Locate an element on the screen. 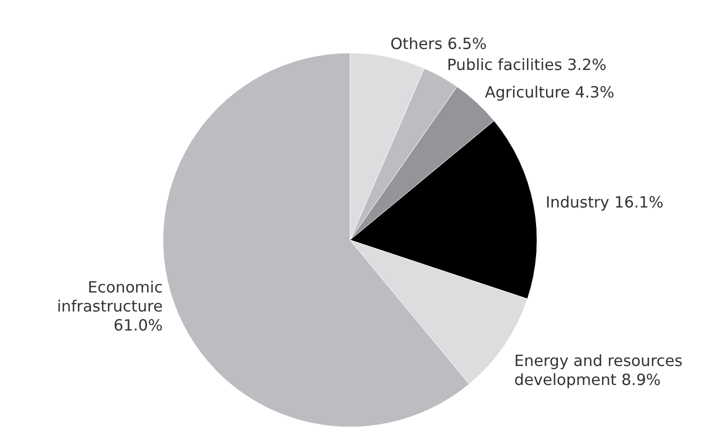 The width and height of the screenshot is (723, 437). slice-label: Economic infrastructure is located at coordinates (109, 297).